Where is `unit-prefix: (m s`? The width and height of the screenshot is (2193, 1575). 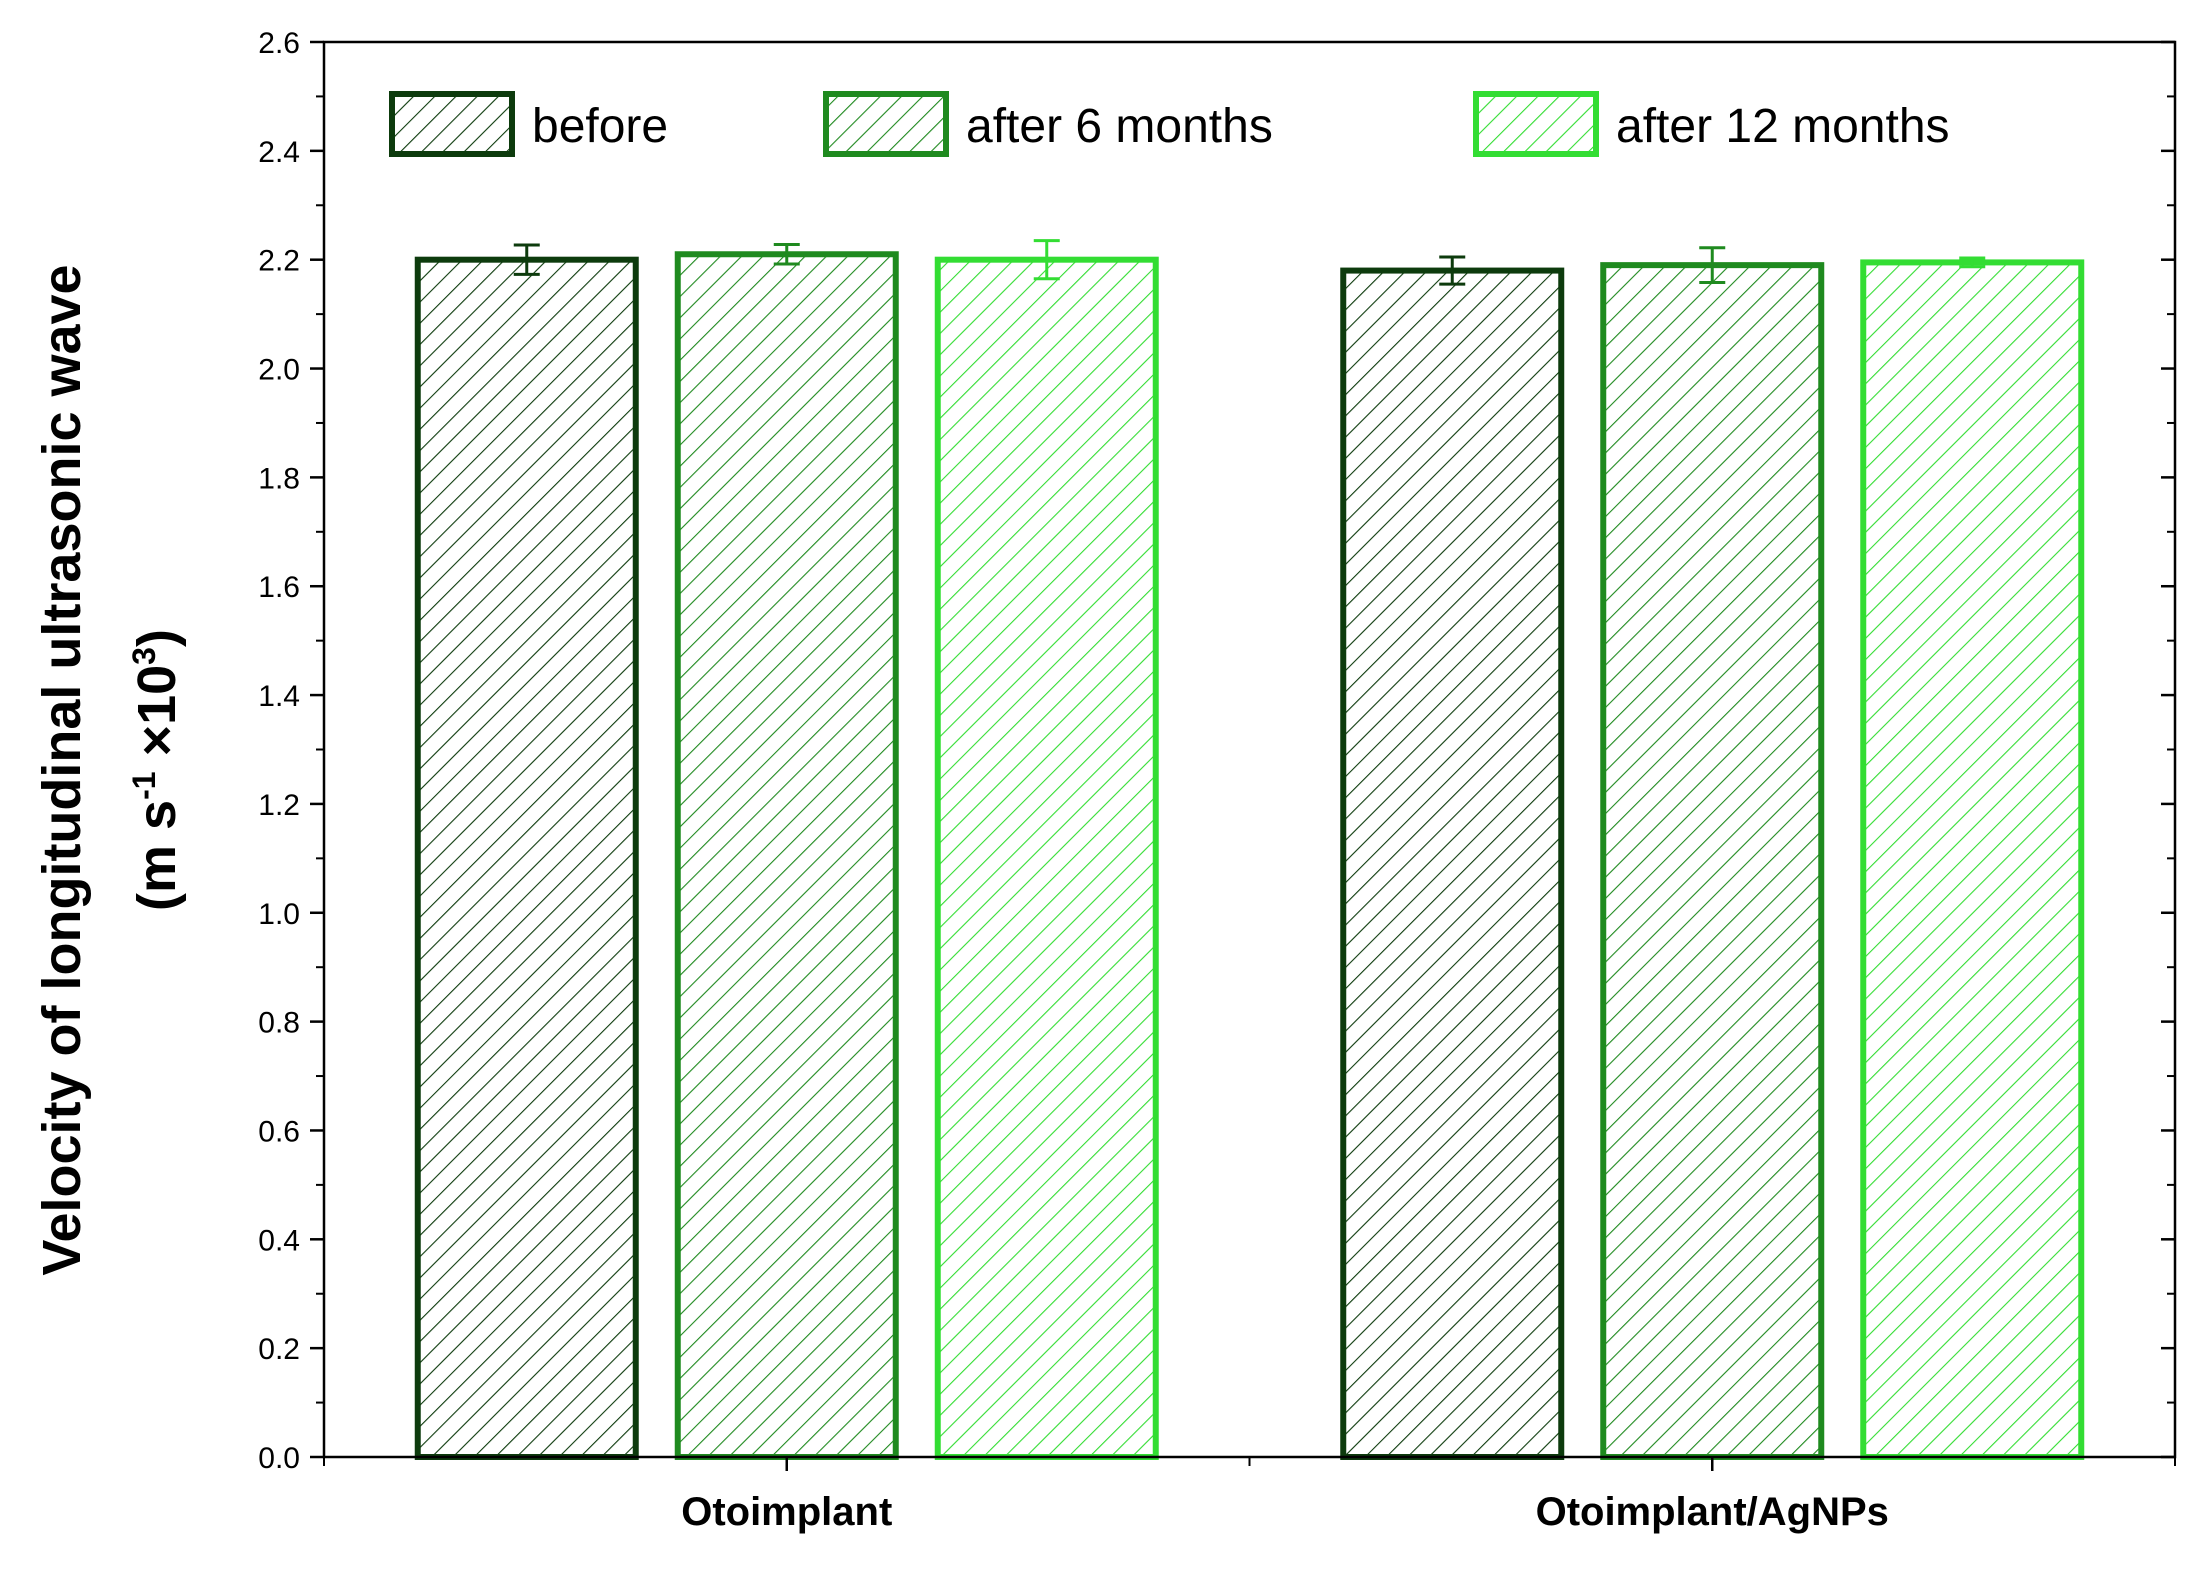 unit-prefix: (m s is located at coordinates (157, 855).